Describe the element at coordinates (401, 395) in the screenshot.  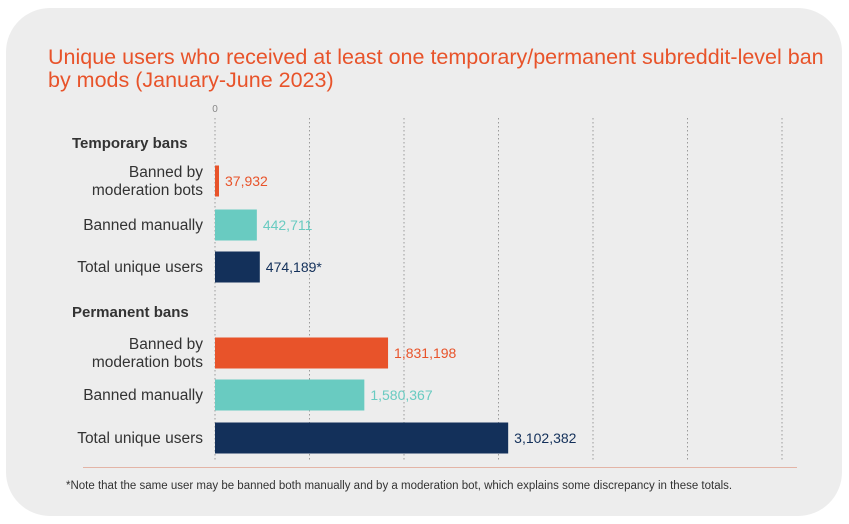
I see `data-label: 1,580,367` at that location.